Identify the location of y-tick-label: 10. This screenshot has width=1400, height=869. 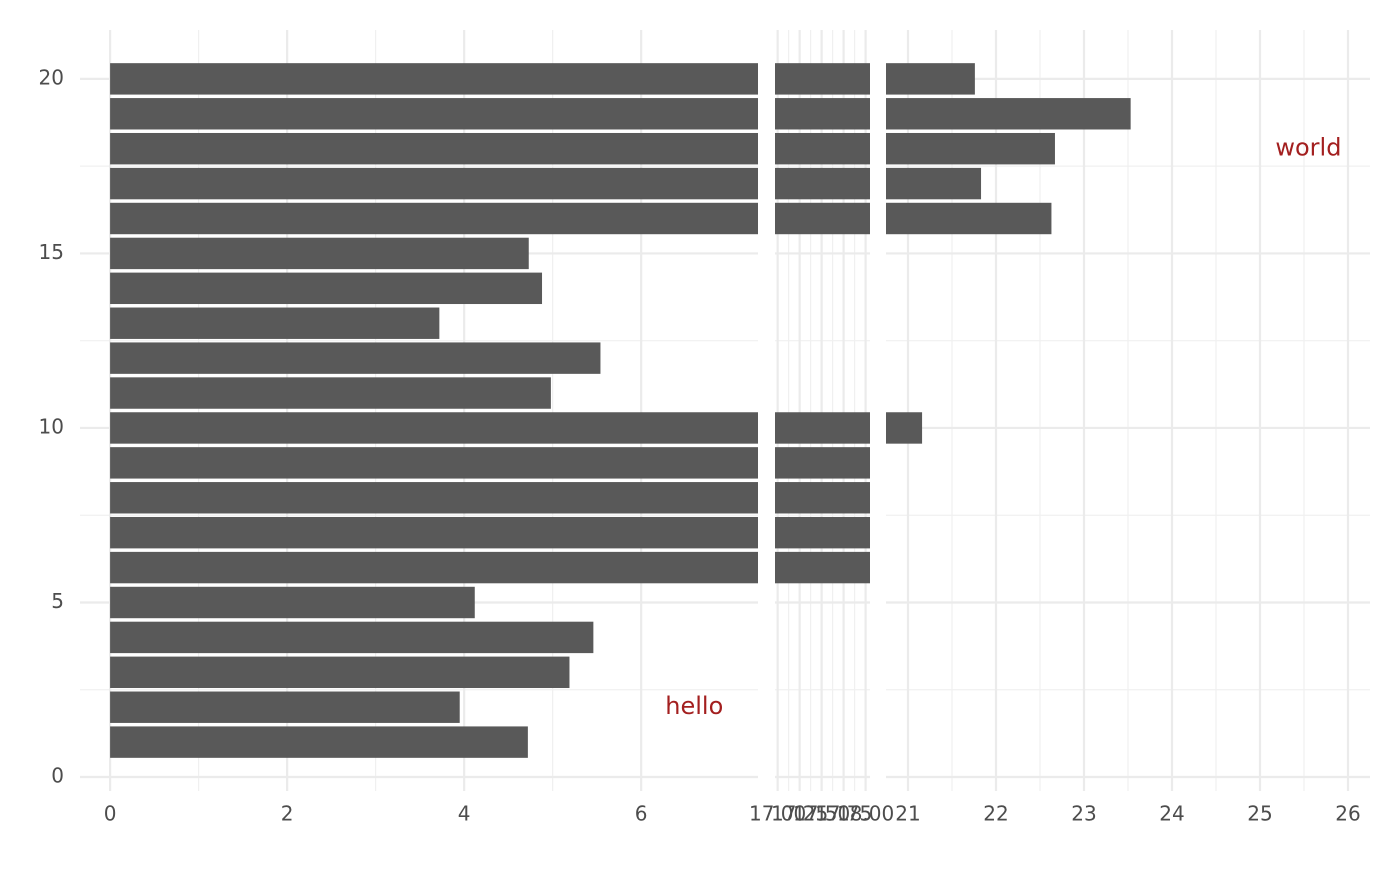
(51, 426).